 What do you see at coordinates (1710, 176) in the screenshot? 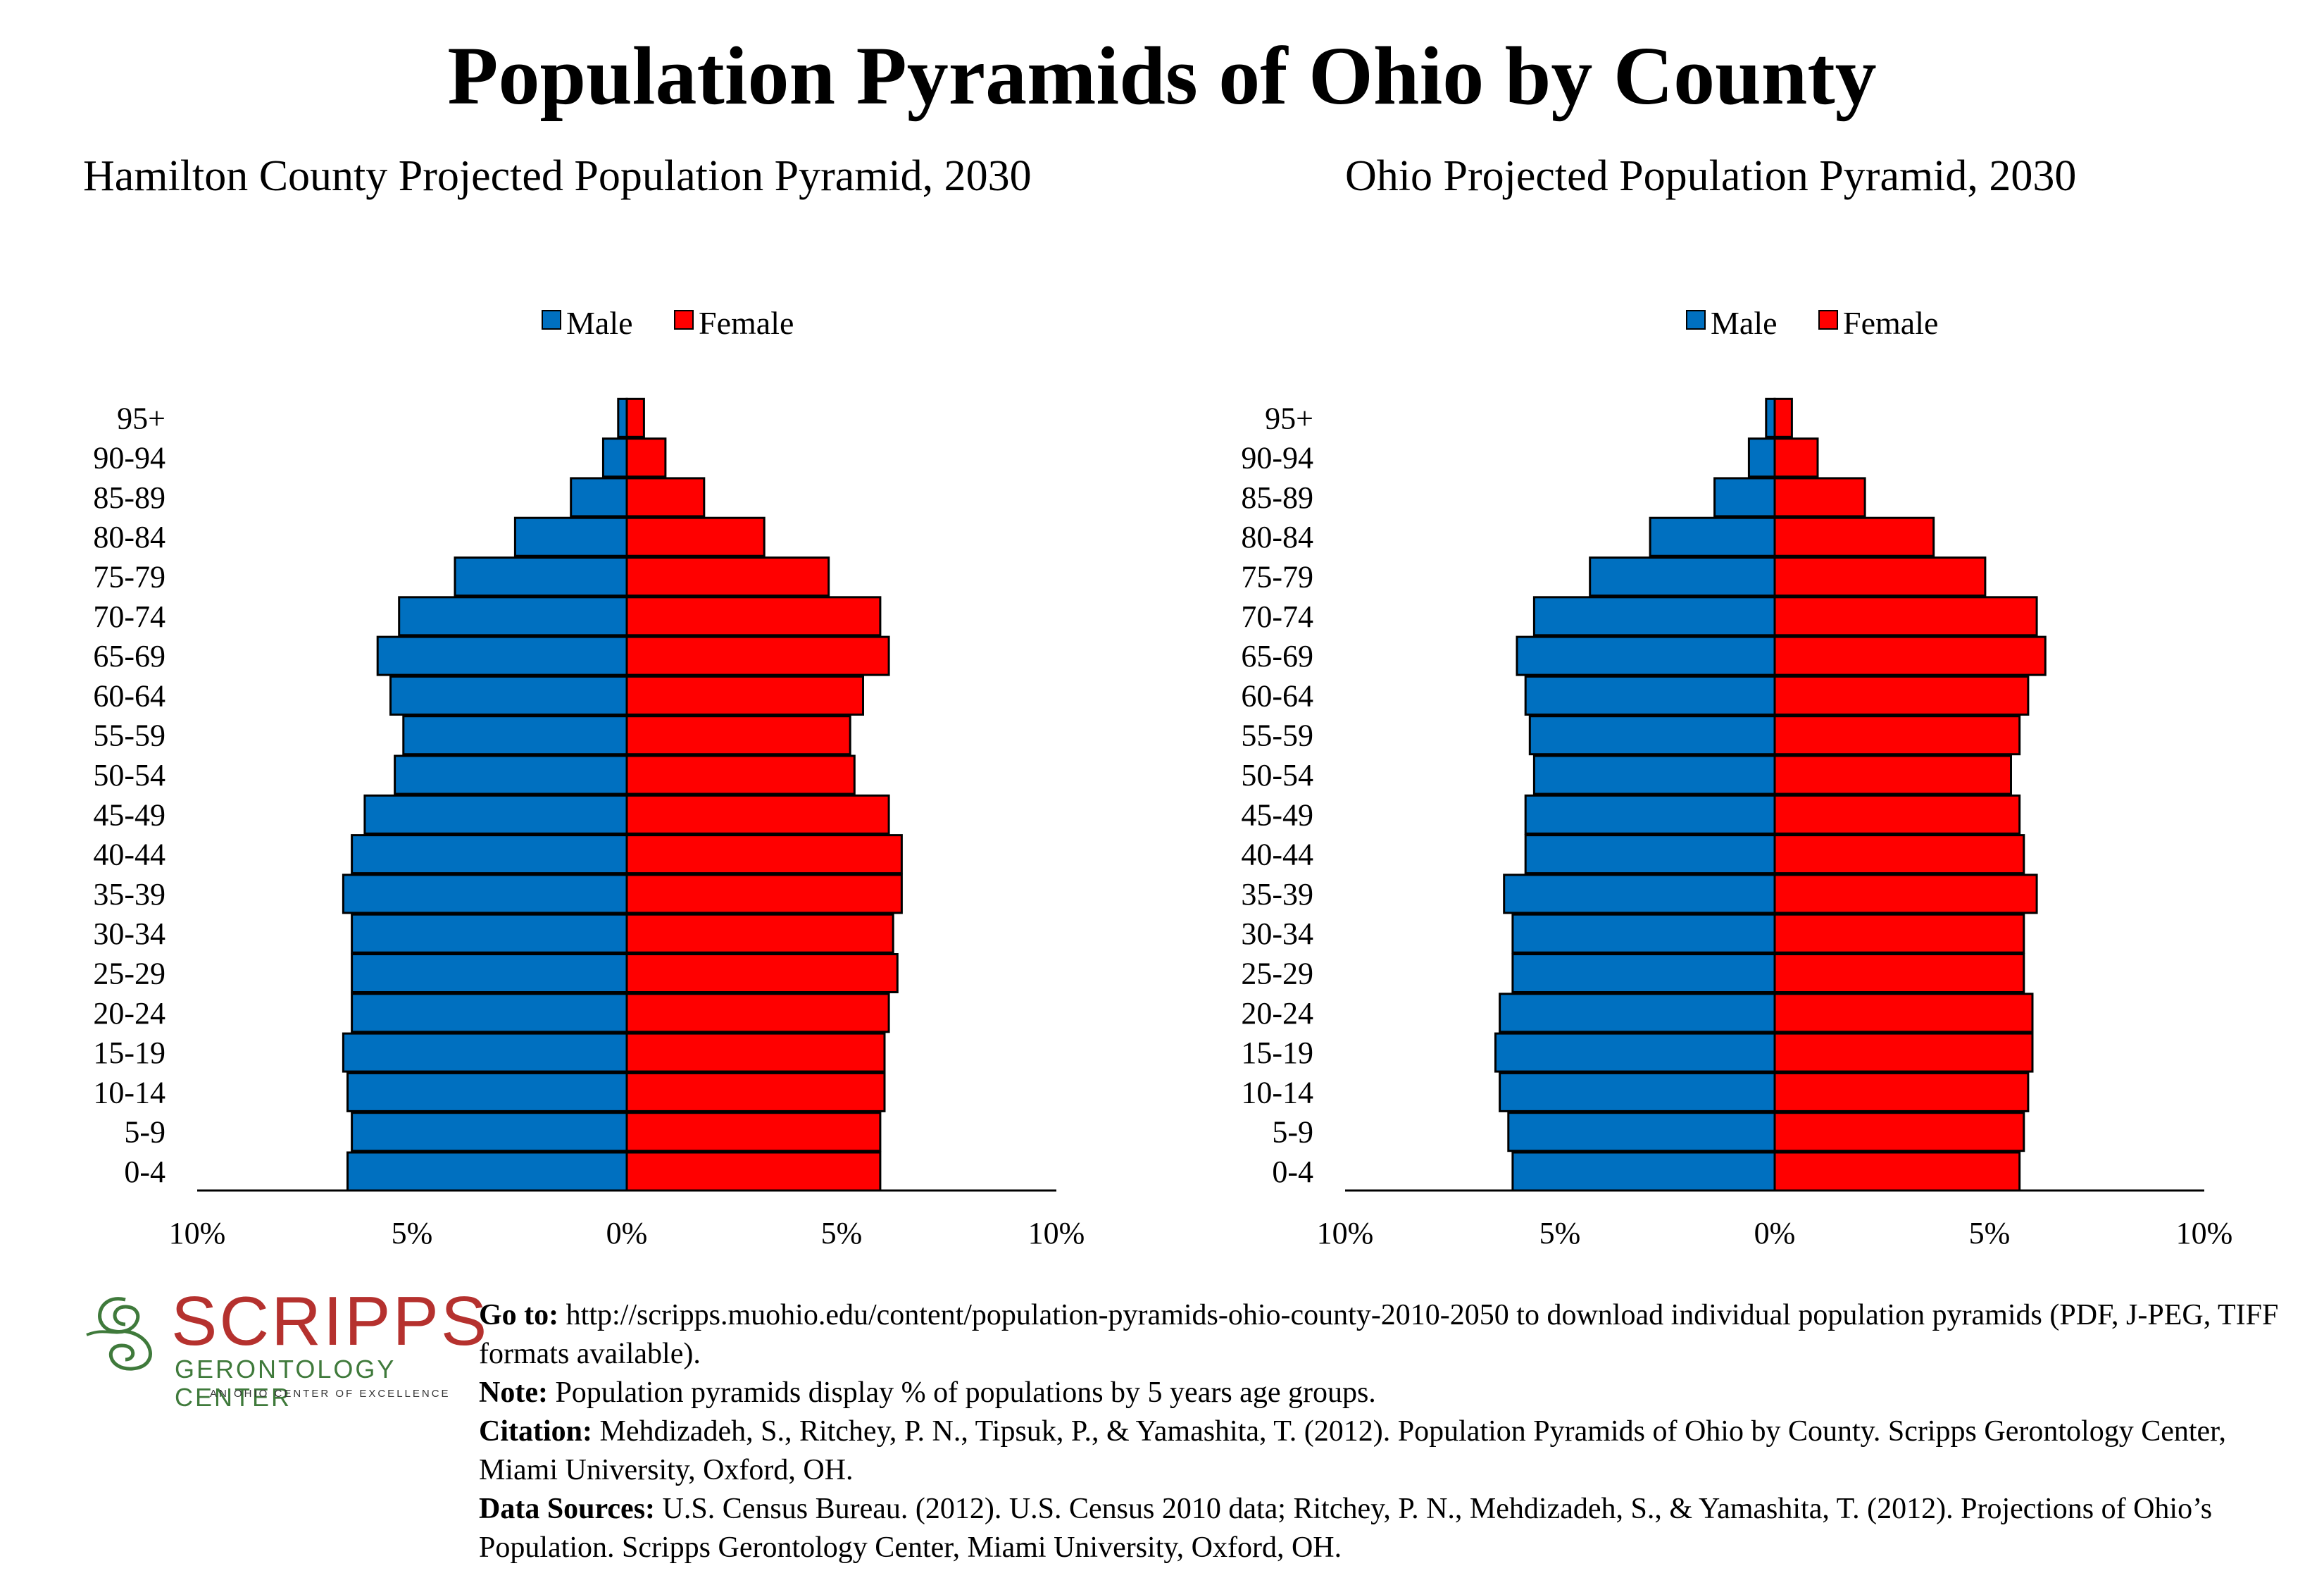
I see `chart-title: Ohio Projected Population Pyramid, 2030` at bounding box center [1710, 176].